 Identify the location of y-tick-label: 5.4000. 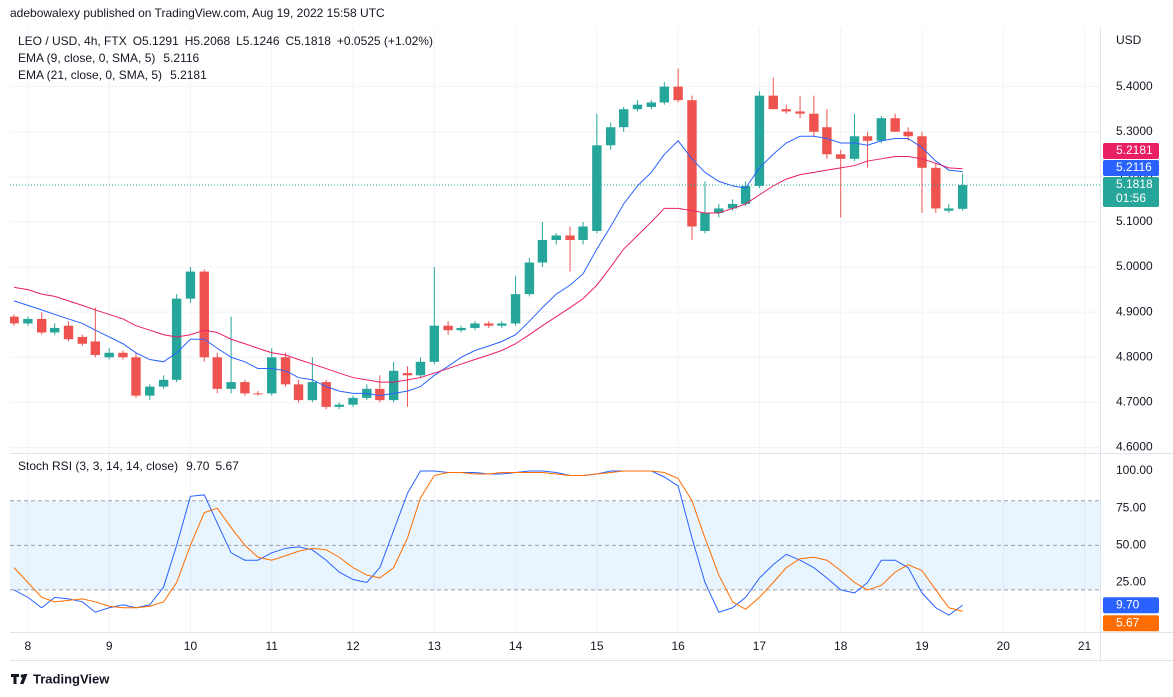
(1134, 86).